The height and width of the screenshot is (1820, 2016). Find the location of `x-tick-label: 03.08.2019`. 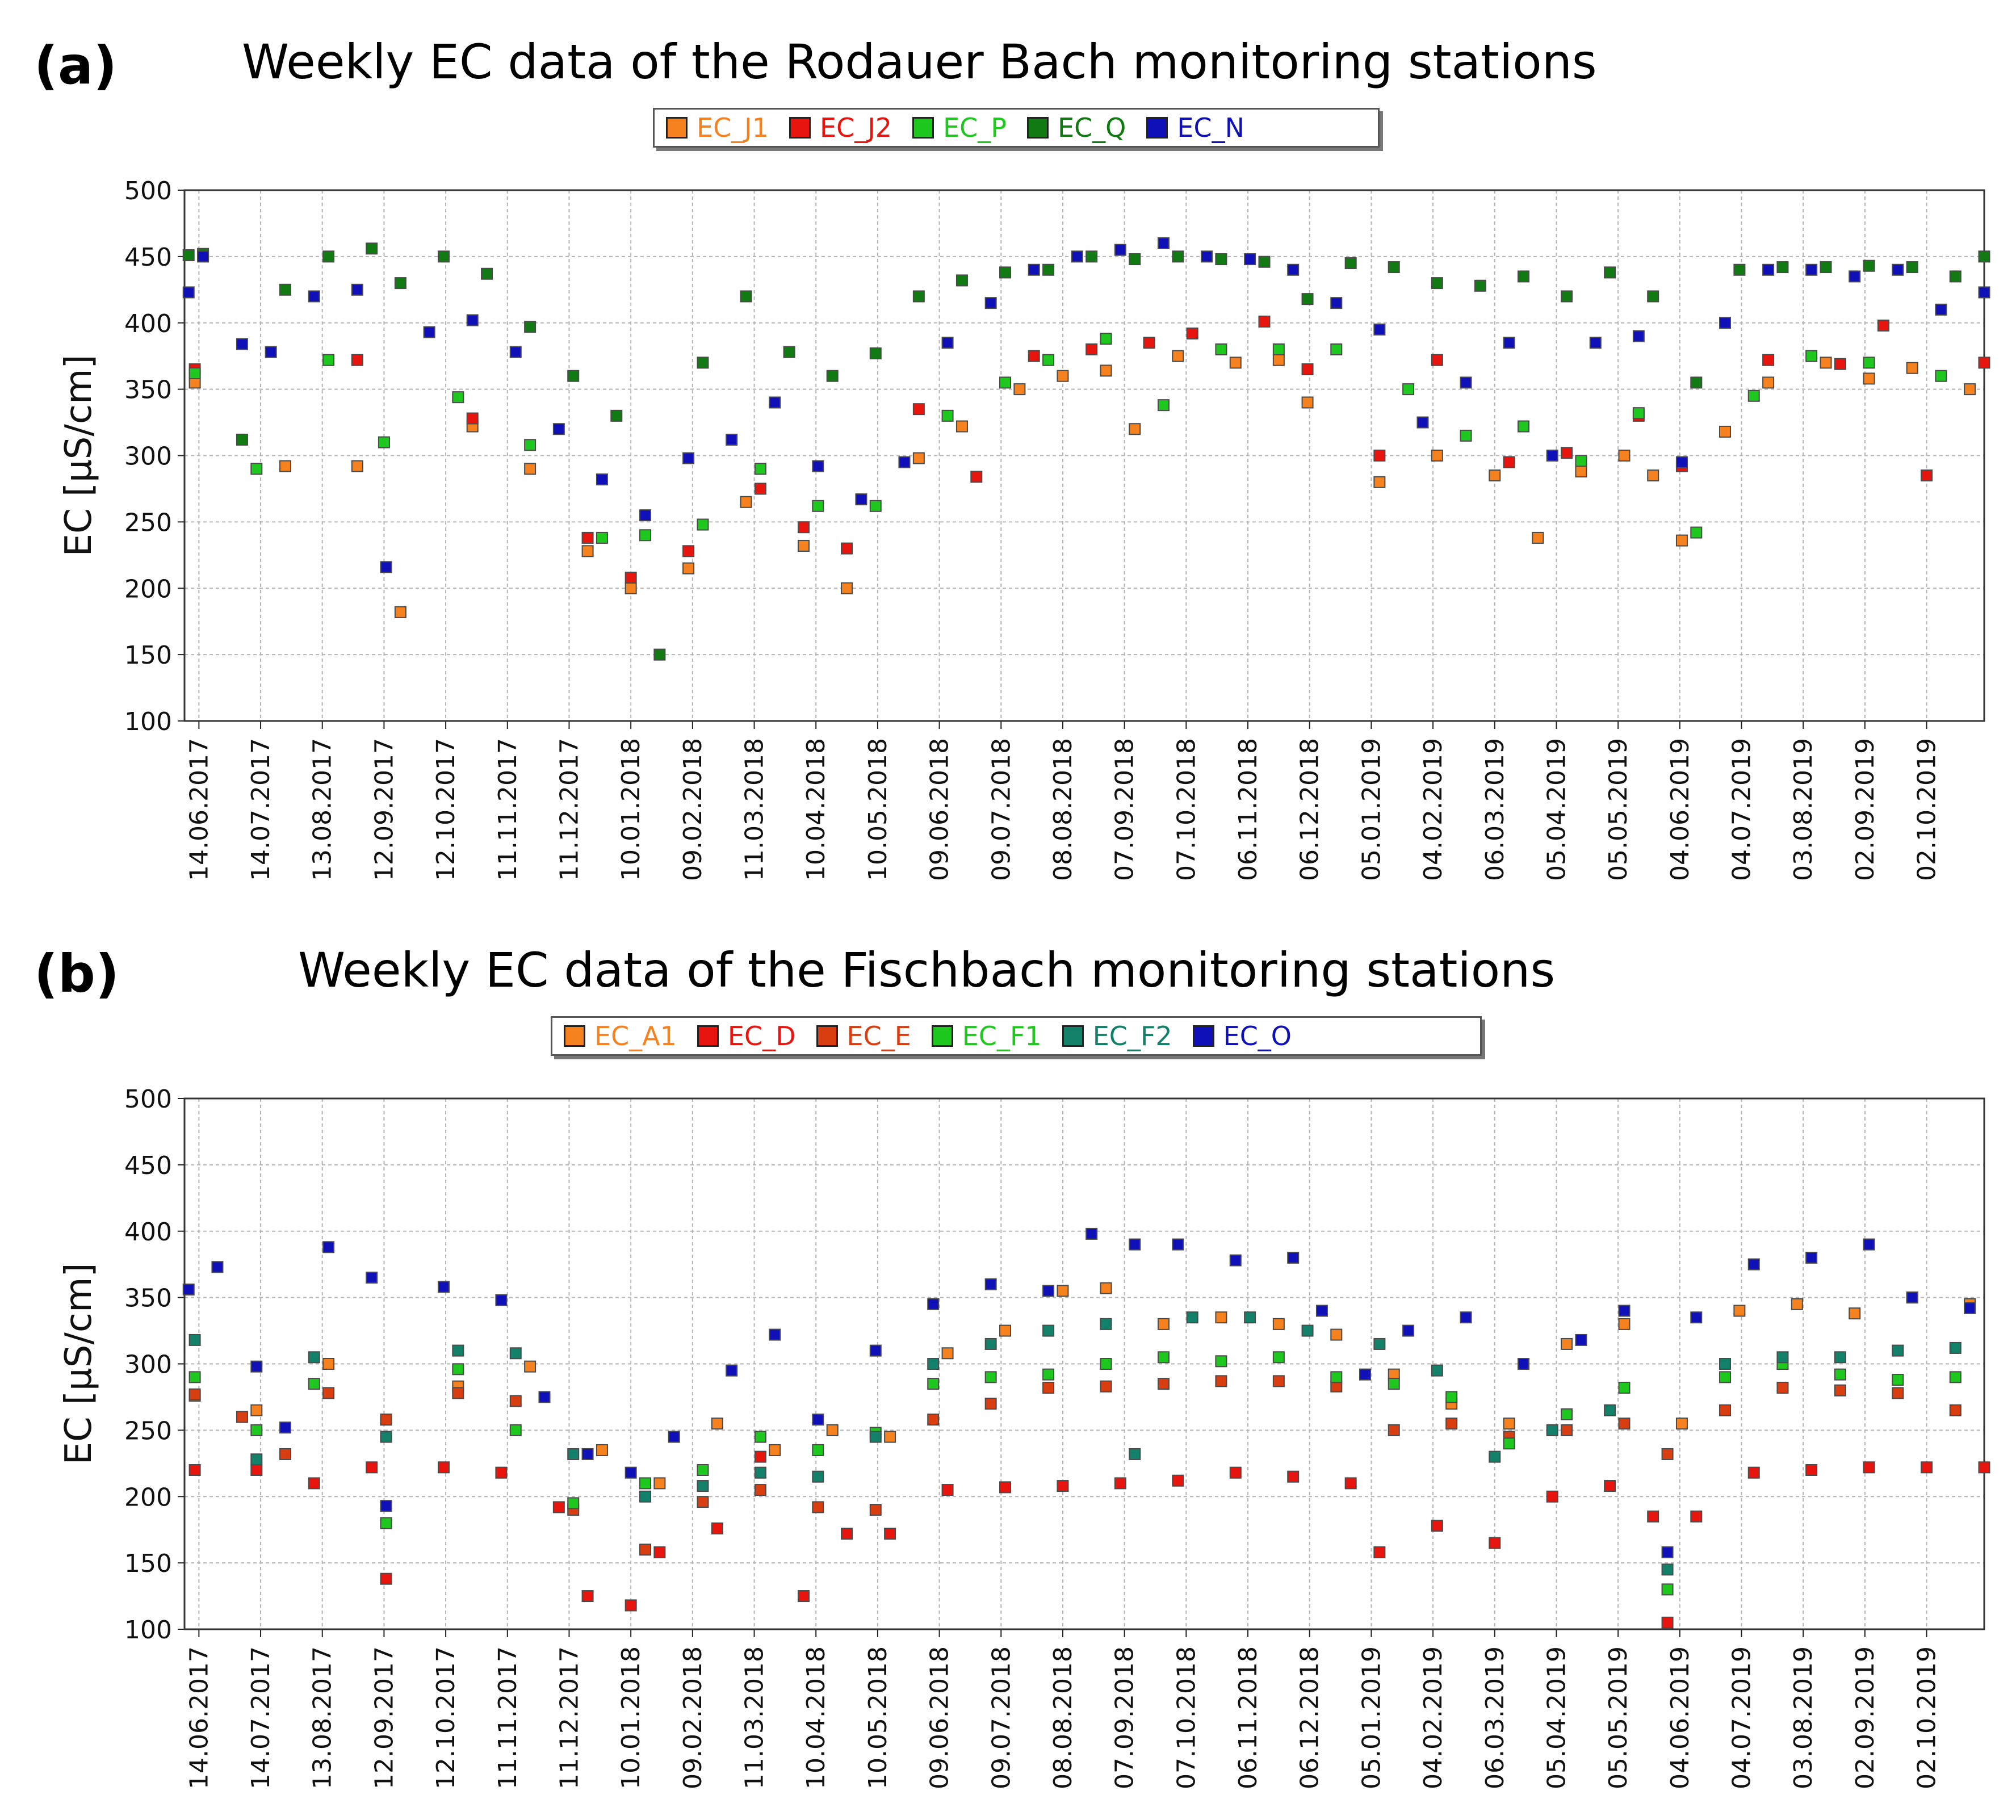

x-tick-label: 03.08.2019 is located at coordinates (1803, 1717).